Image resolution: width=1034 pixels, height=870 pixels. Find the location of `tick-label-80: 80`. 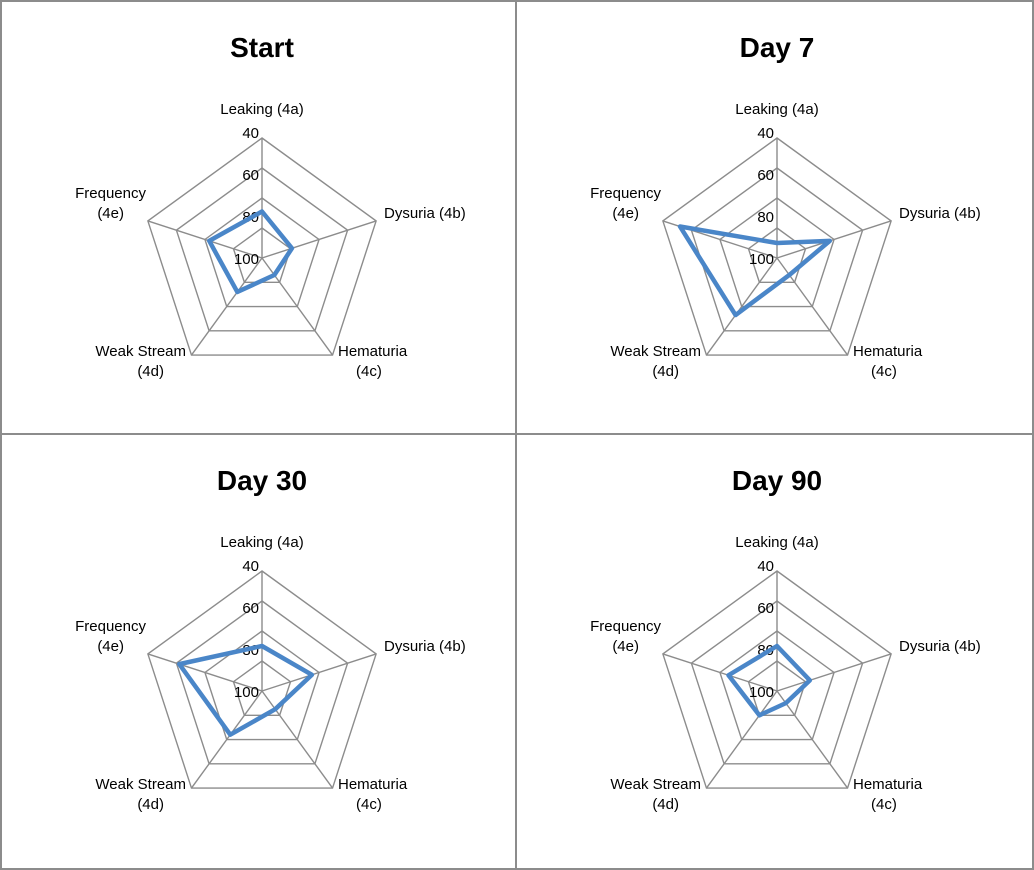

tick-label-80: 80 is located at coordinates (765, 217).